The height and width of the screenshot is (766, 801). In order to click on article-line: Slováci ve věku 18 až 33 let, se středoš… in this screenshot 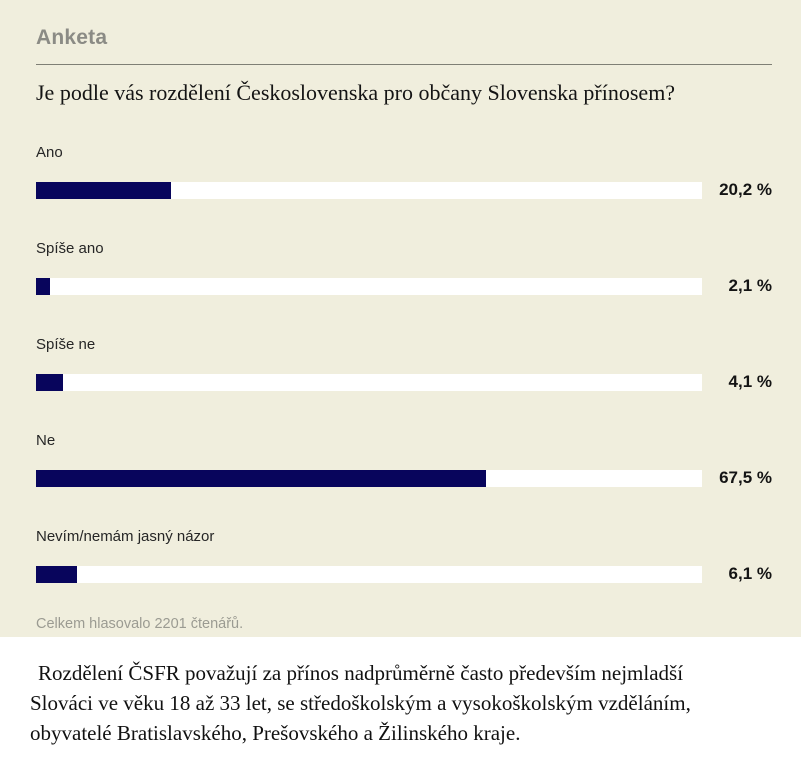, I will do `click(360, 703)`.